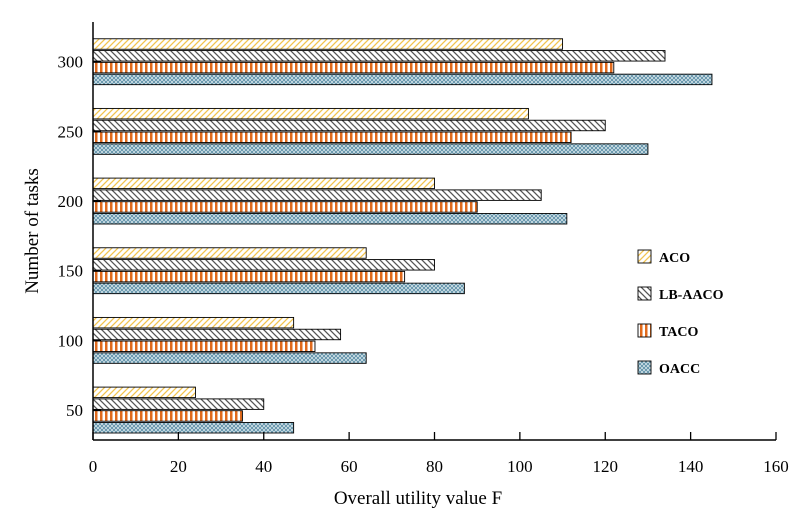 This screenshot has width=805, height=528. Describe the element at coordinates (776, 466) in the screenshot. I see `x-tick-label: 160` at that location.